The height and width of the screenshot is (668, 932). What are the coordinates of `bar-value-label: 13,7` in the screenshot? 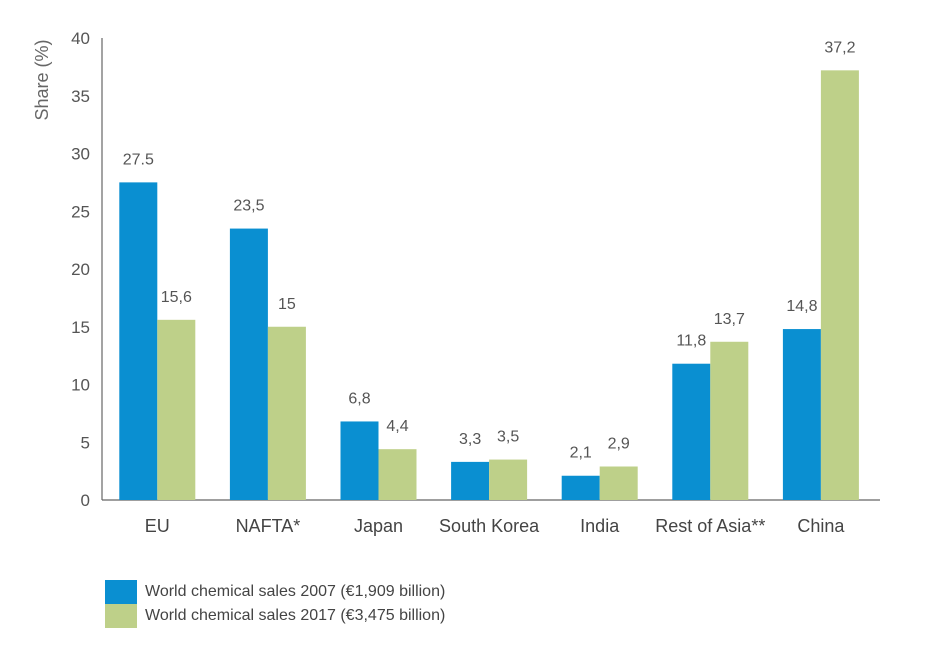 It's located at (729, 319).